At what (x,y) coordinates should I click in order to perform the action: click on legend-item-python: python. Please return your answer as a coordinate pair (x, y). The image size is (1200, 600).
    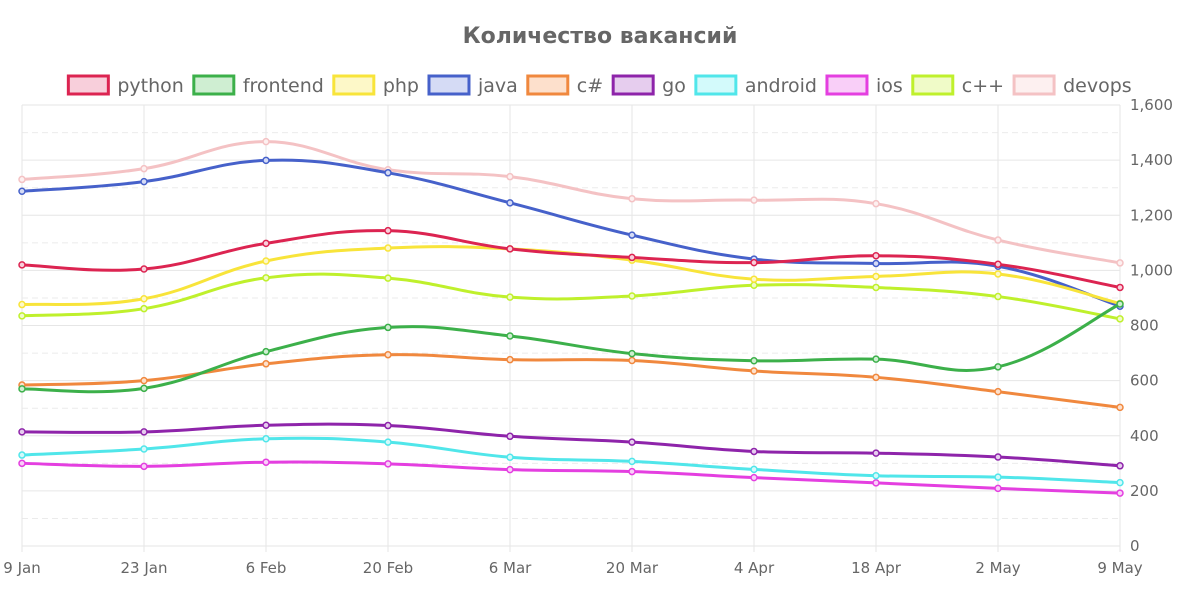
    Looking at the image, I should click on (125, 85).